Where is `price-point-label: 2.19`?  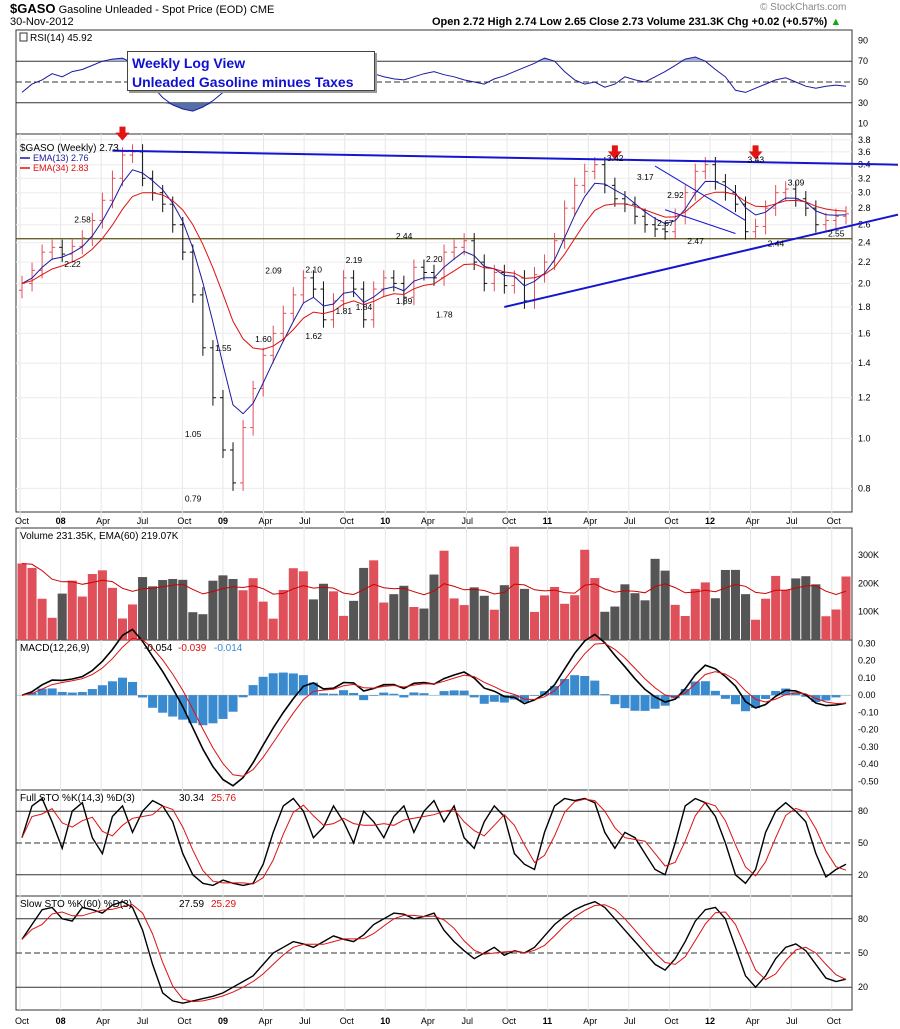 price-point-label: 2.19 is located at coordinates (354, 260).